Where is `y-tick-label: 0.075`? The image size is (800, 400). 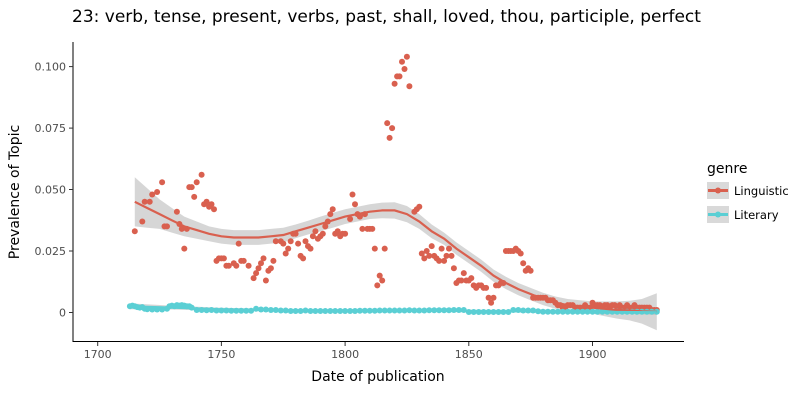 y-tick-label: 0.075 is located at coordinates (51, 128).